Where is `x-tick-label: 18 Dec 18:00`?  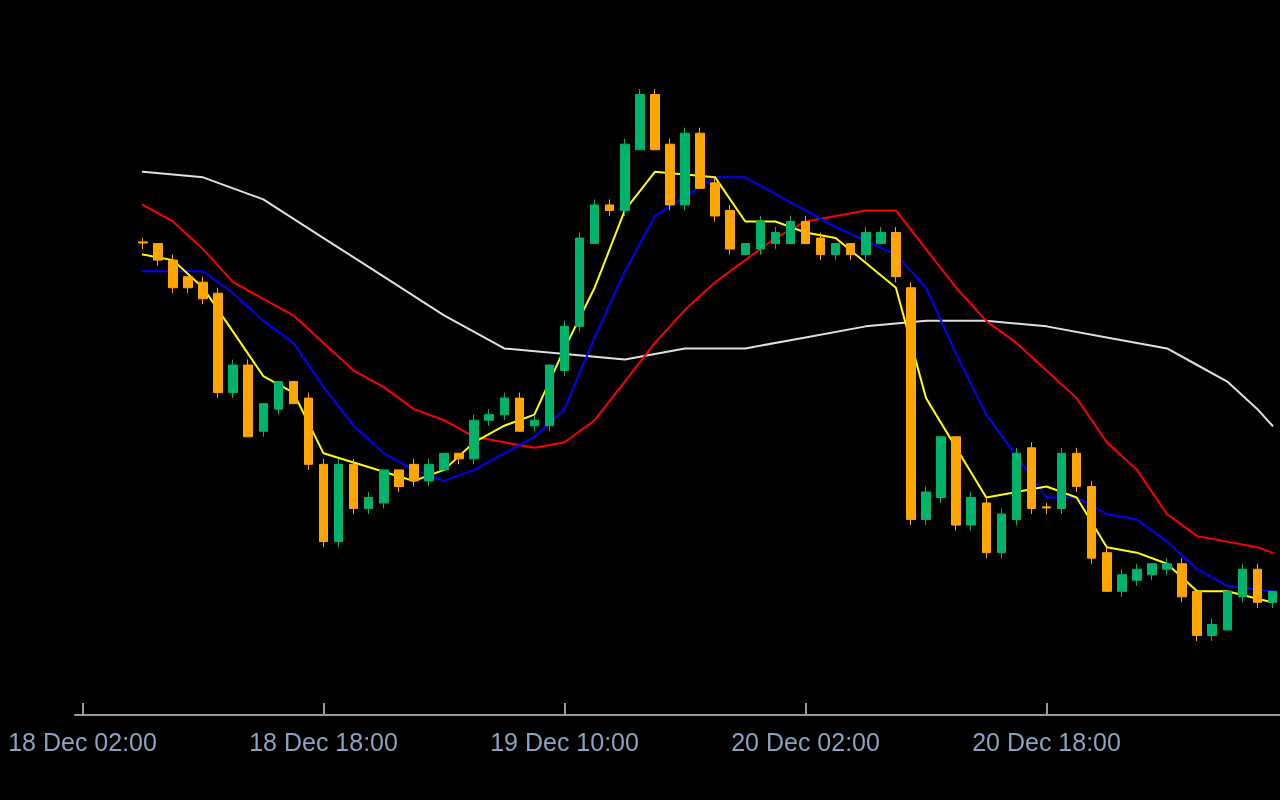
x-tick-label: 18 Dec 18:00 is located at coordinates (323, 741).